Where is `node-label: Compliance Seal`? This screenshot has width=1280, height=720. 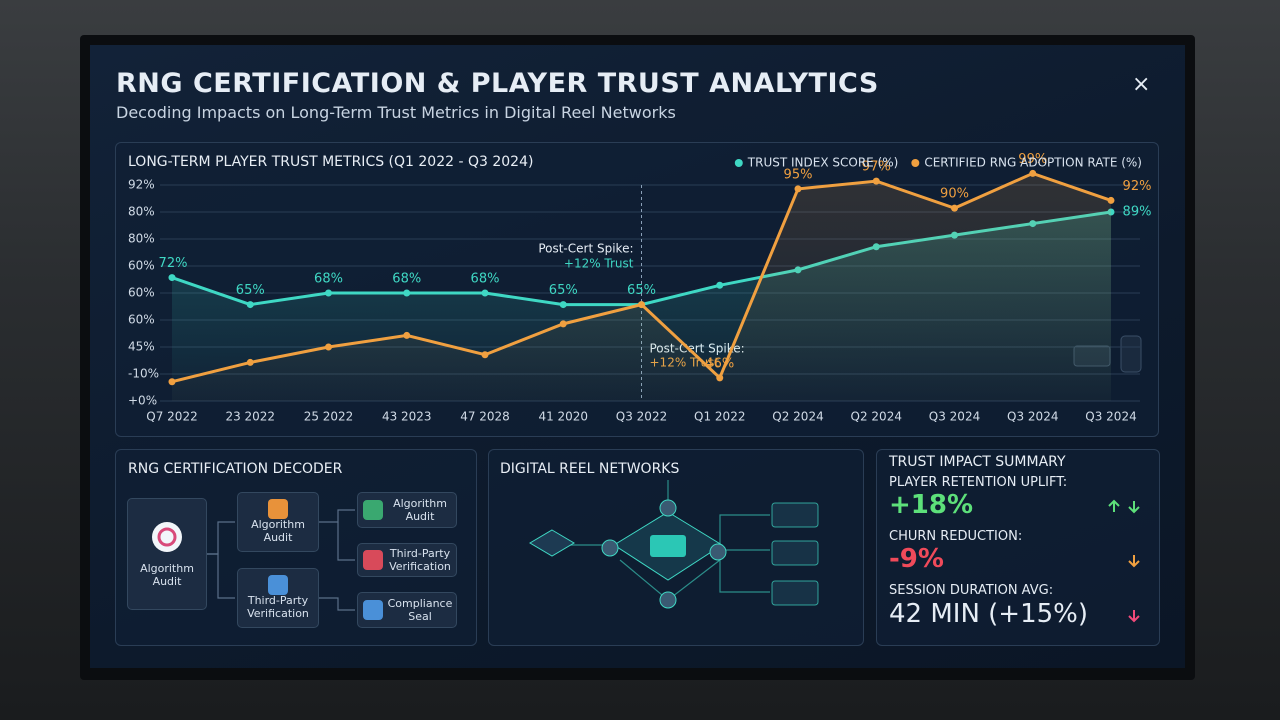
node-label: Compliance Seal is located at coordinates (420, 610).